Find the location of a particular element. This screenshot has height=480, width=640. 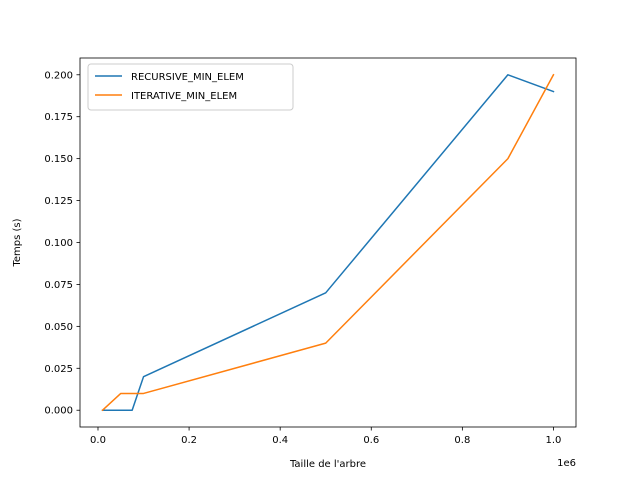

x-tick-label: 0.4 is located at coordinates (280, 440).